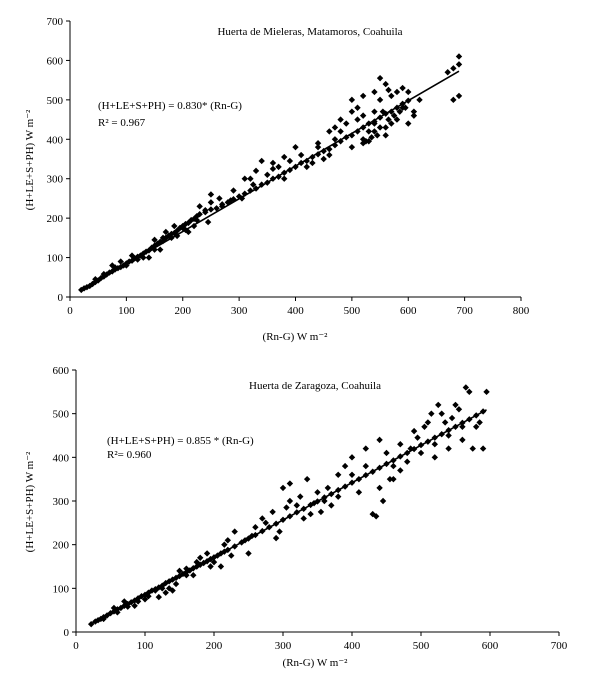 The height and width of the screenshot is (677, 589). What do you see at coordinates (61, 298) in the screenshot?
I see `y-tick-label: 0` at bounding box center [61, 298].